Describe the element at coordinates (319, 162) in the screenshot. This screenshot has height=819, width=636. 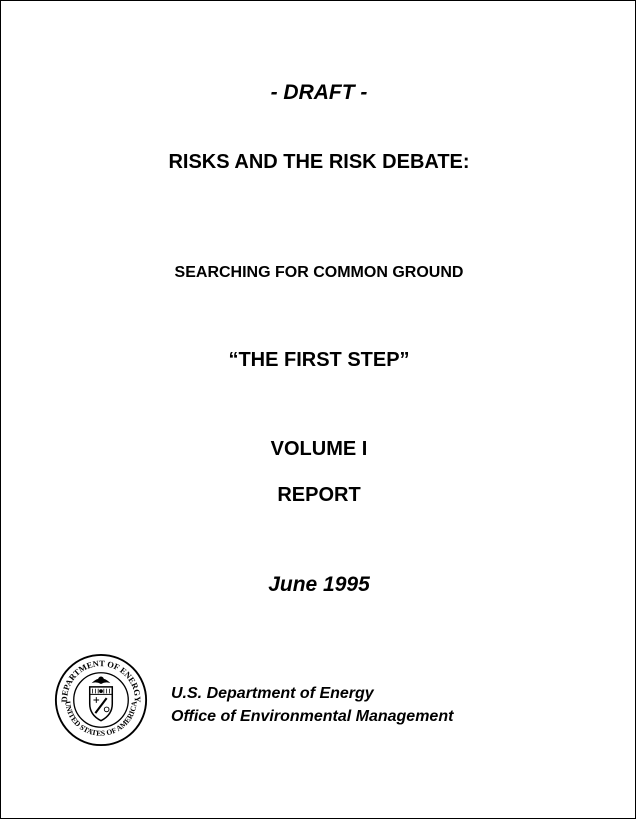
I see `document-title: RISKS AND THE RISK DEBATE:` at that location.